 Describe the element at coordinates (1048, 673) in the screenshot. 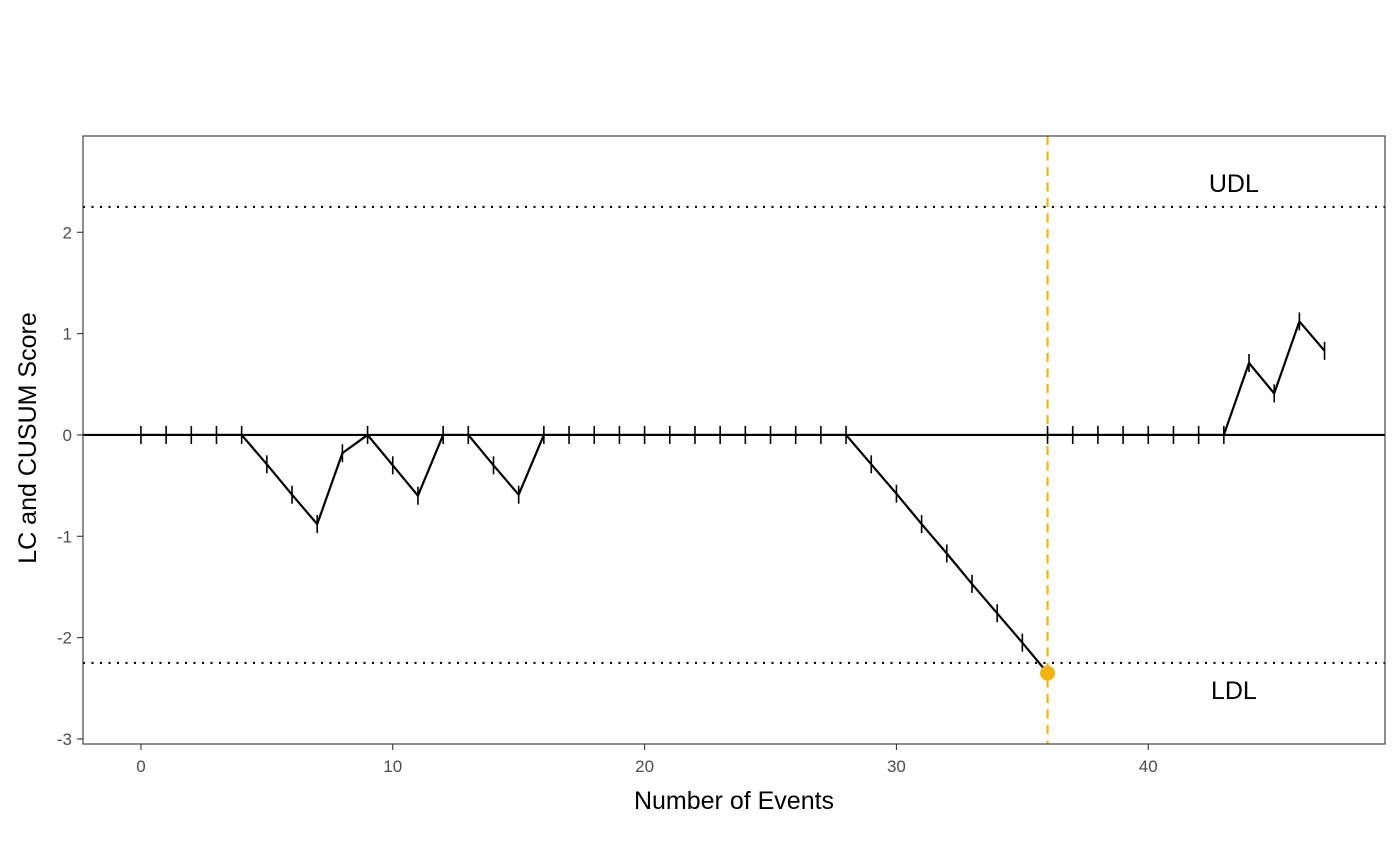

I see `signal-point` at that location.